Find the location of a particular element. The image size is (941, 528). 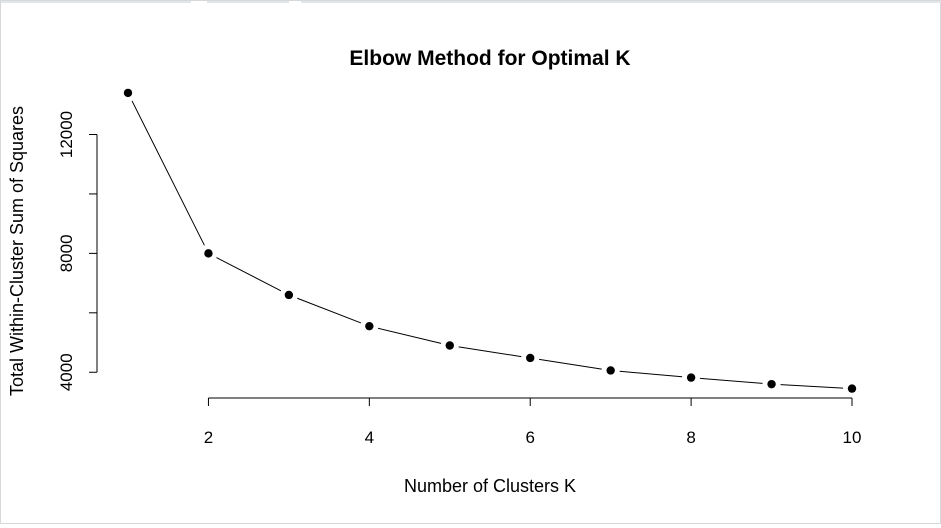

chart-title: Elbow Method for Optimal K is located at coordinates (489, 58).